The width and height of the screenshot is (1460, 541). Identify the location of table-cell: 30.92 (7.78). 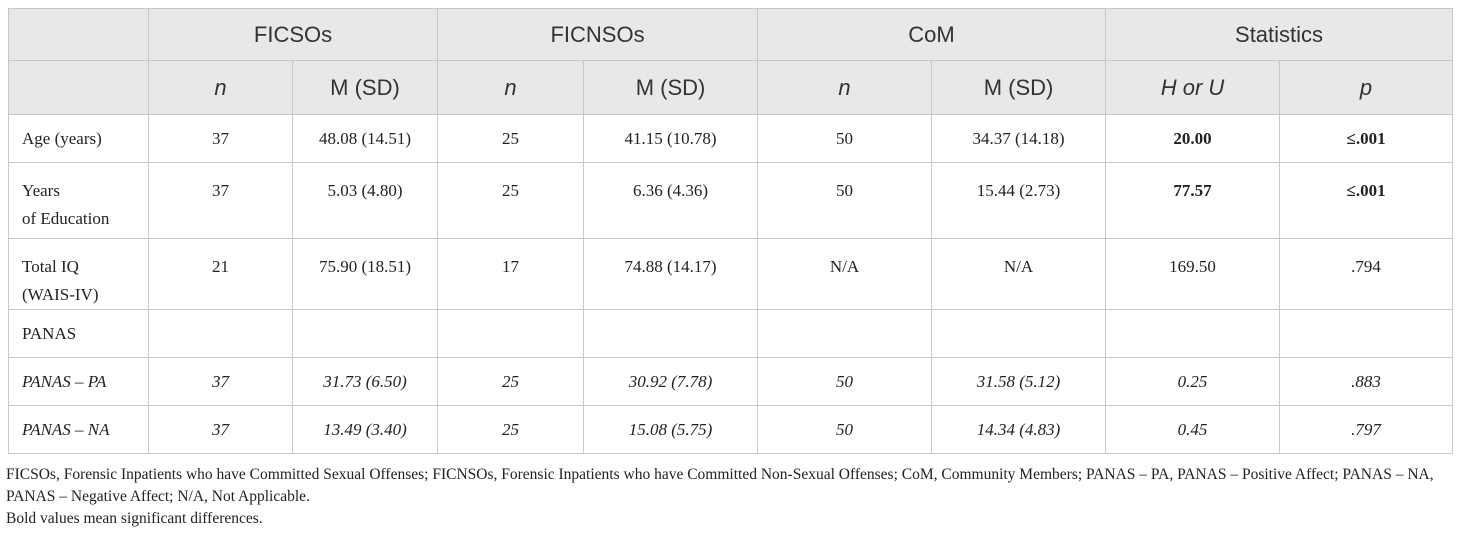
(671, 381).